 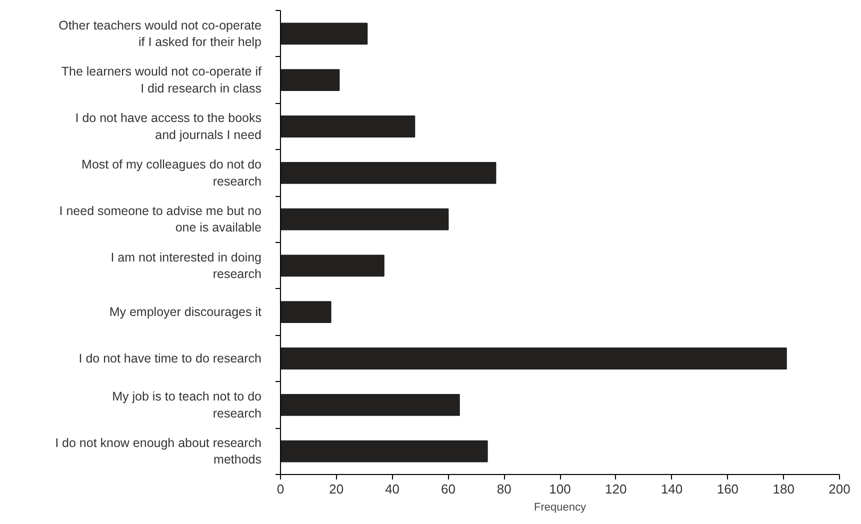 I want to click on y-tick-label: Other teachers would not co-operate if I asked for their help, so click(x=160, y=34).